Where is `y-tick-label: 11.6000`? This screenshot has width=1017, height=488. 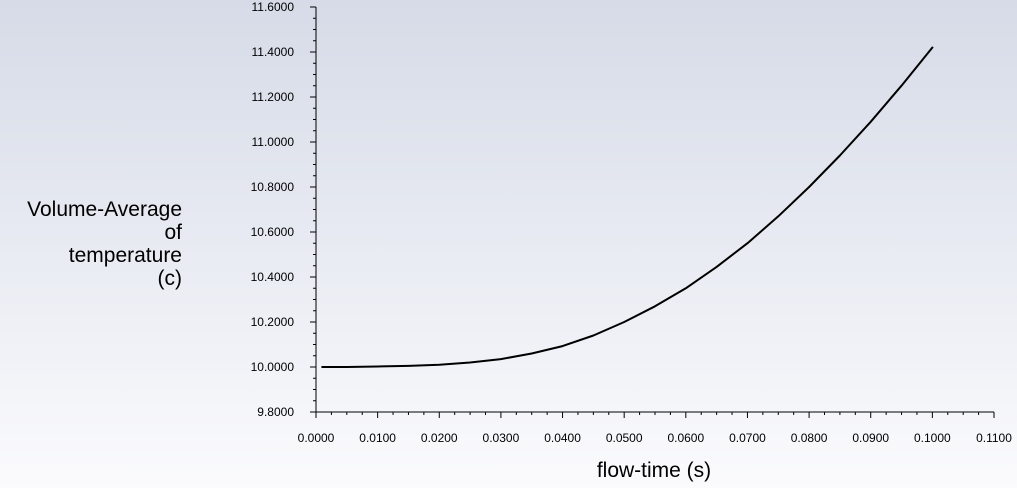 y-tick-label: 11.6000 is located at coordinates (273, 7).